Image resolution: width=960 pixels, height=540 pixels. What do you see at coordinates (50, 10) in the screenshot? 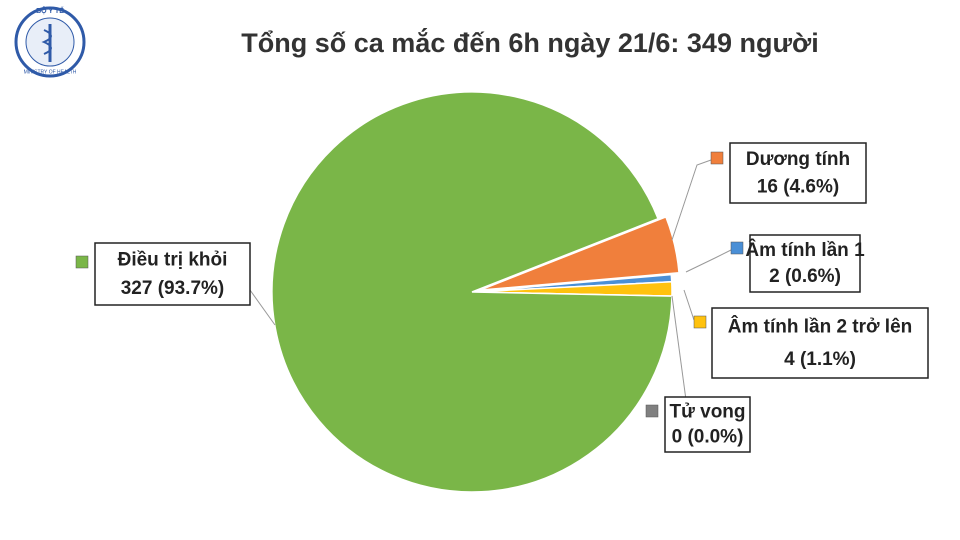
I see `logo-top-text: BỘ Y TẾ` at bounding box center [50, 10].